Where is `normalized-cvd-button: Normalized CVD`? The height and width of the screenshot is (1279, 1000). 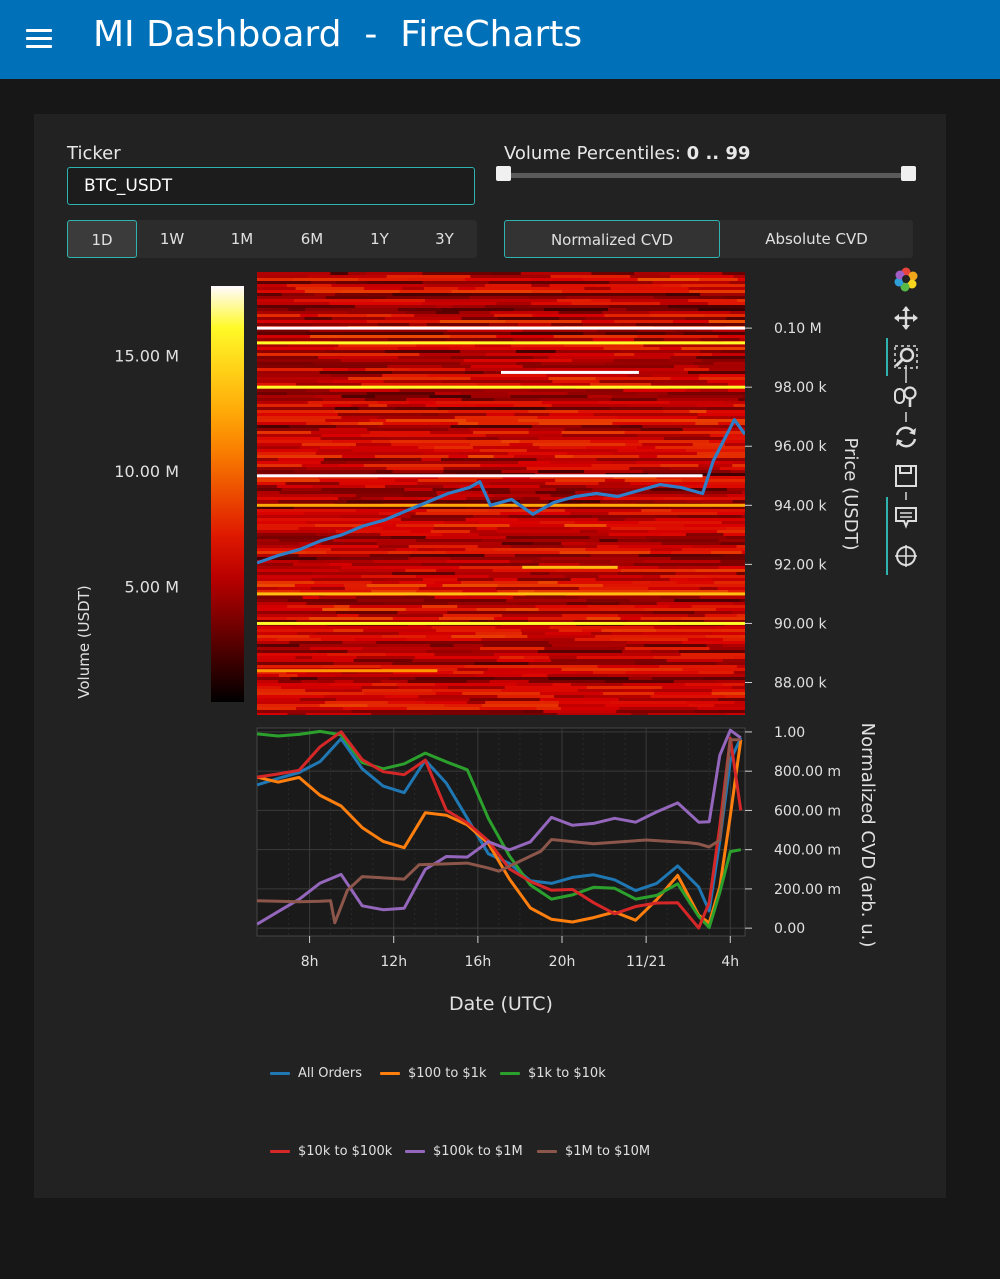 normalized-cvd-button: Normalized CVD is located at coordinates (612, 239).